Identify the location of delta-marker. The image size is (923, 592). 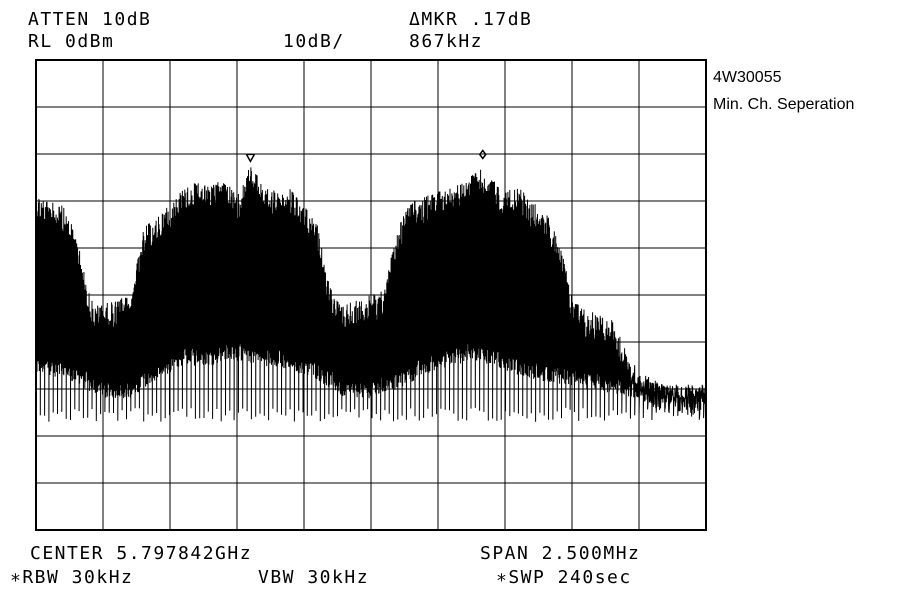
(482, 154).